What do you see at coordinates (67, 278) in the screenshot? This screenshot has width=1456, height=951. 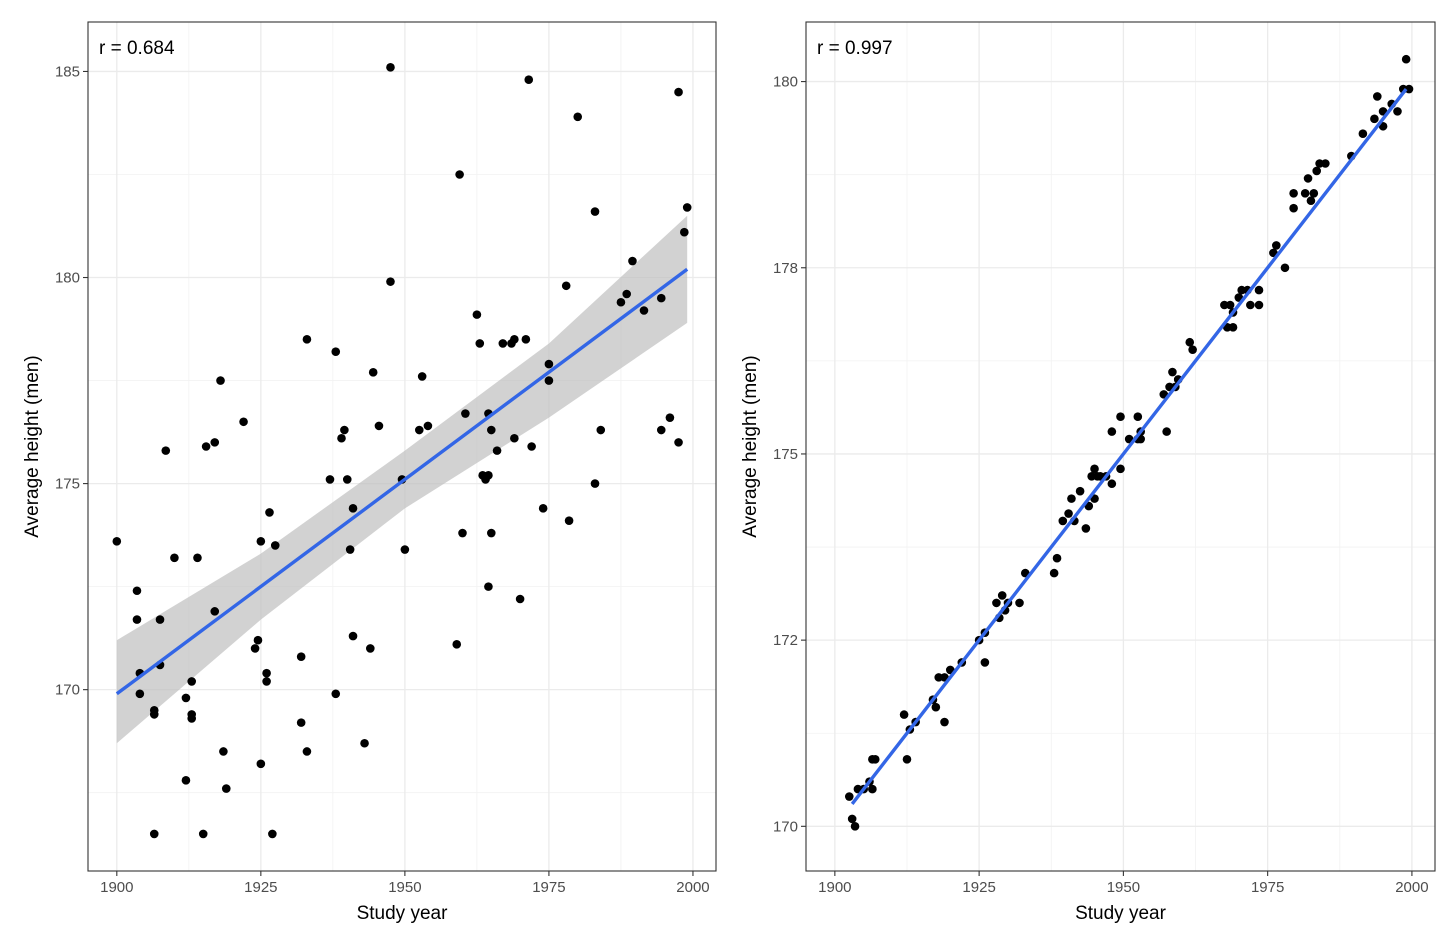 I see `chart1-y-tick-label-180: 180` at bounding box center [67, 278].